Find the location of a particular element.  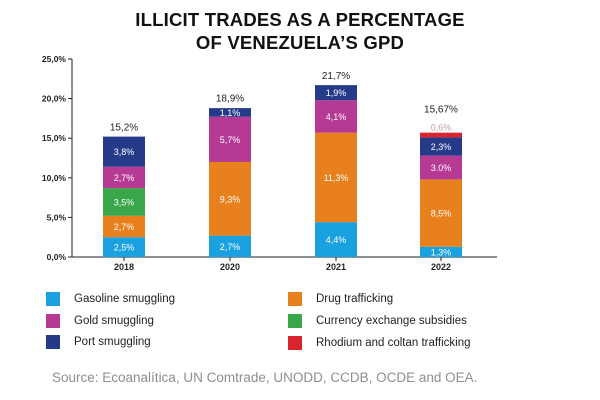

segment-value-label: 9,3% is located at coordinates (230, 199).